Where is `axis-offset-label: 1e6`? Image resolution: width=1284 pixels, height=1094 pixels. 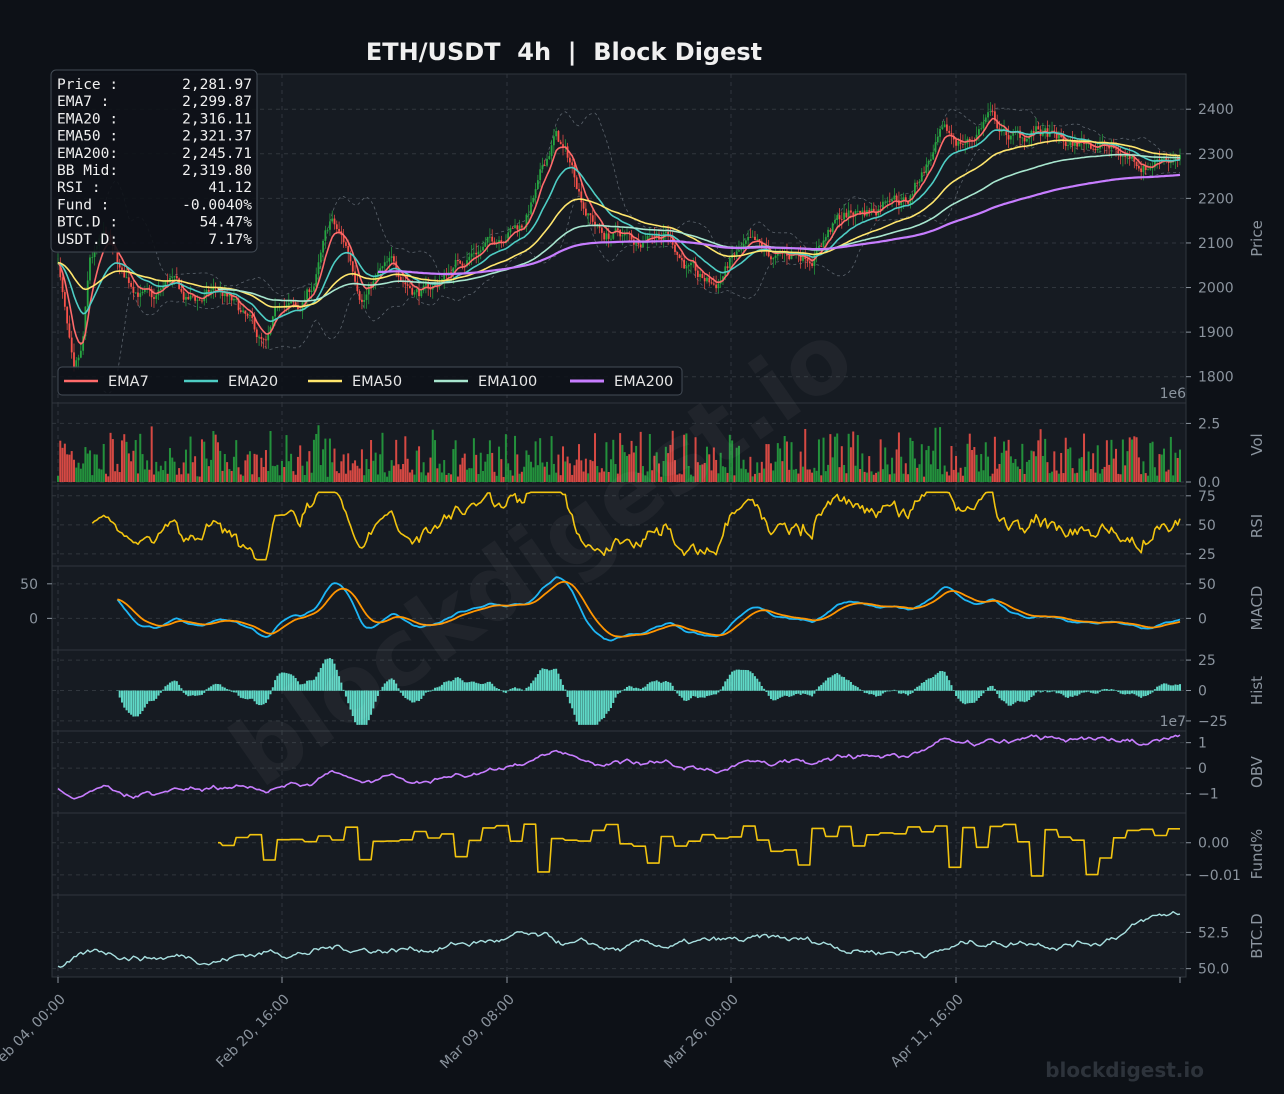
axis-offset-label: 1e6 is located at coordinates (1173, 394).